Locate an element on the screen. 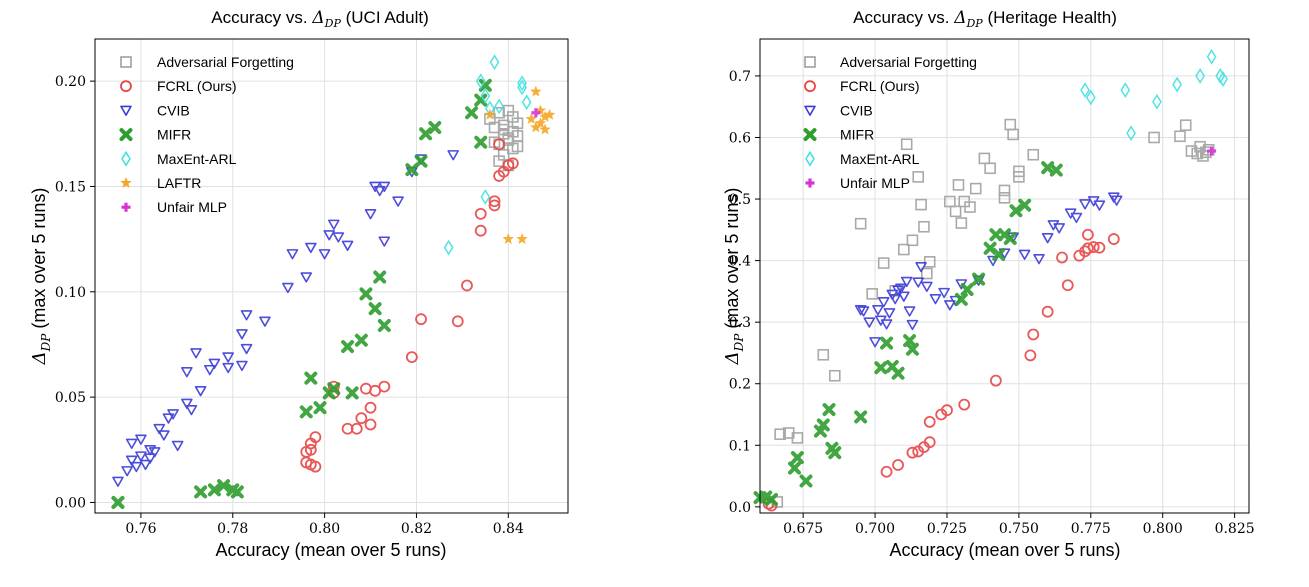 The height and width of the screenshot is (587, 1309). legend-label: Adversarial Forgetting is located at coordinates (225, 62).